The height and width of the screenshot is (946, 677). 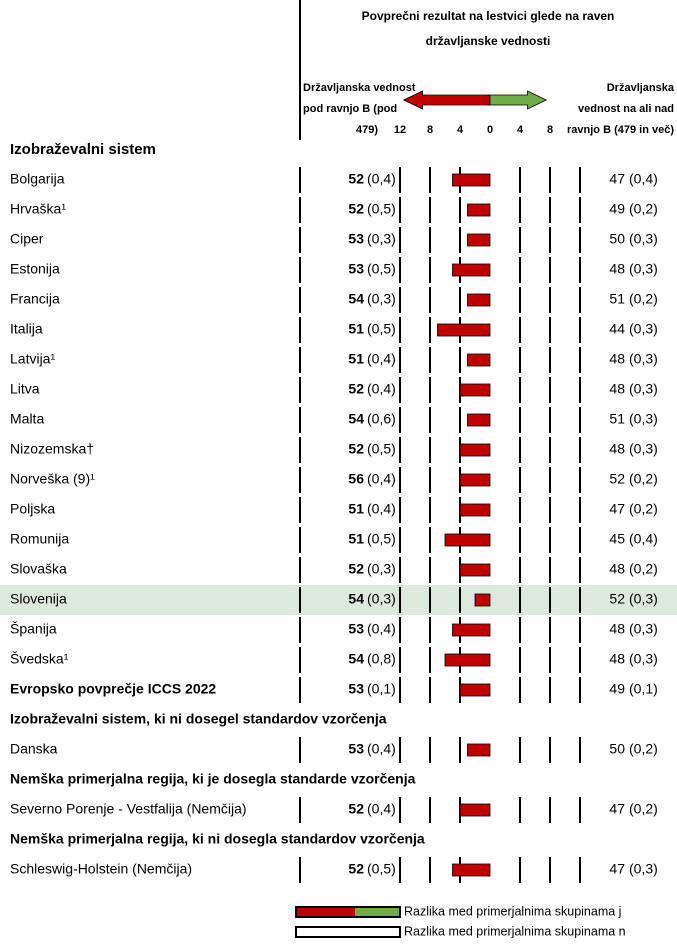 What do you see at coordinates (643, 689) in the screenshot?
I see `right-se: (0,1)` at bounding box center [643, 689].